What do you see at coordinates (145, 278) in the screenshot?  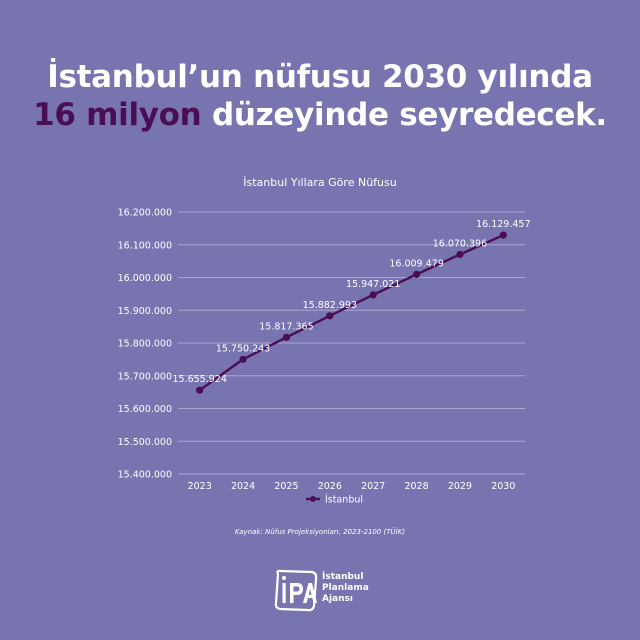 I see `y-tick-label: 16.000.000` at bounding box center [145, 278].